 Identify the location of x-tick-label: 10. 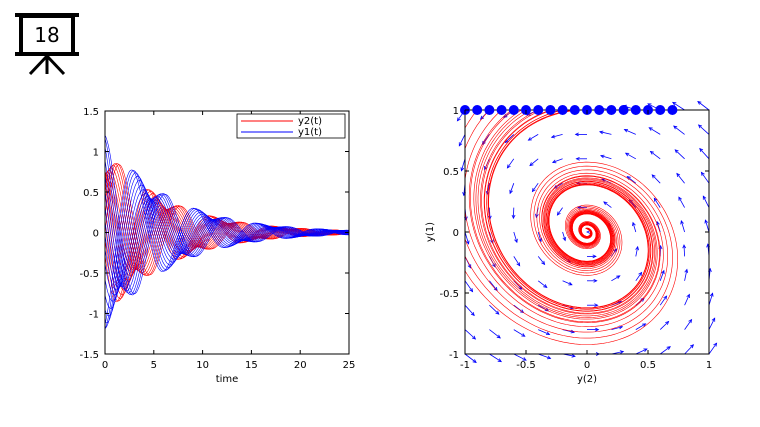
(202, 365).